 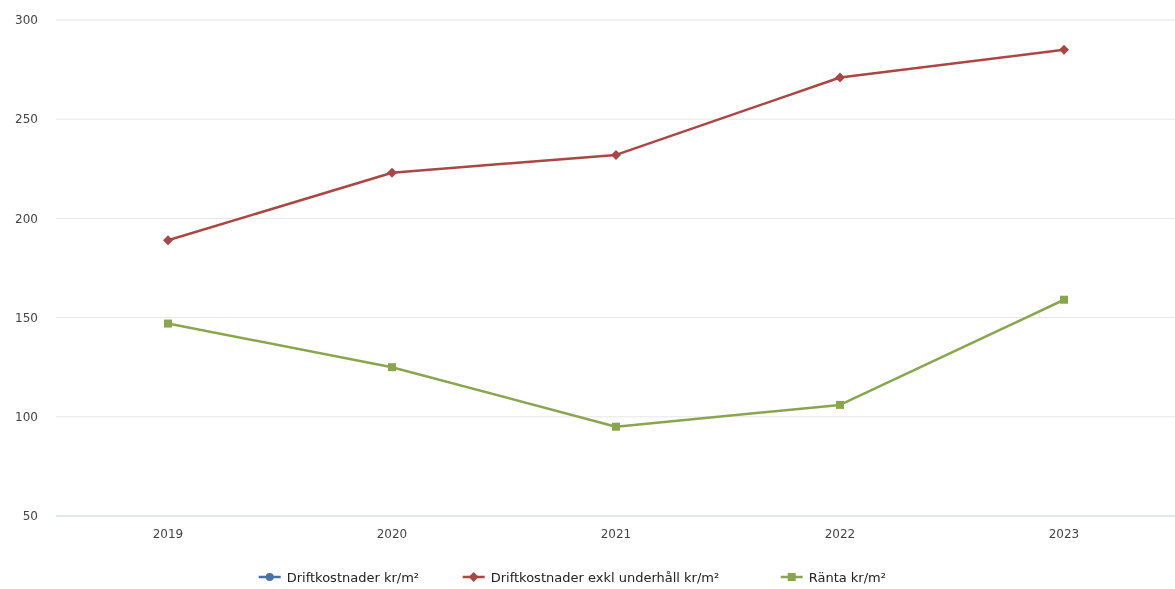 I want to click on y-tick-label: 250, so click(x=26, y=119).